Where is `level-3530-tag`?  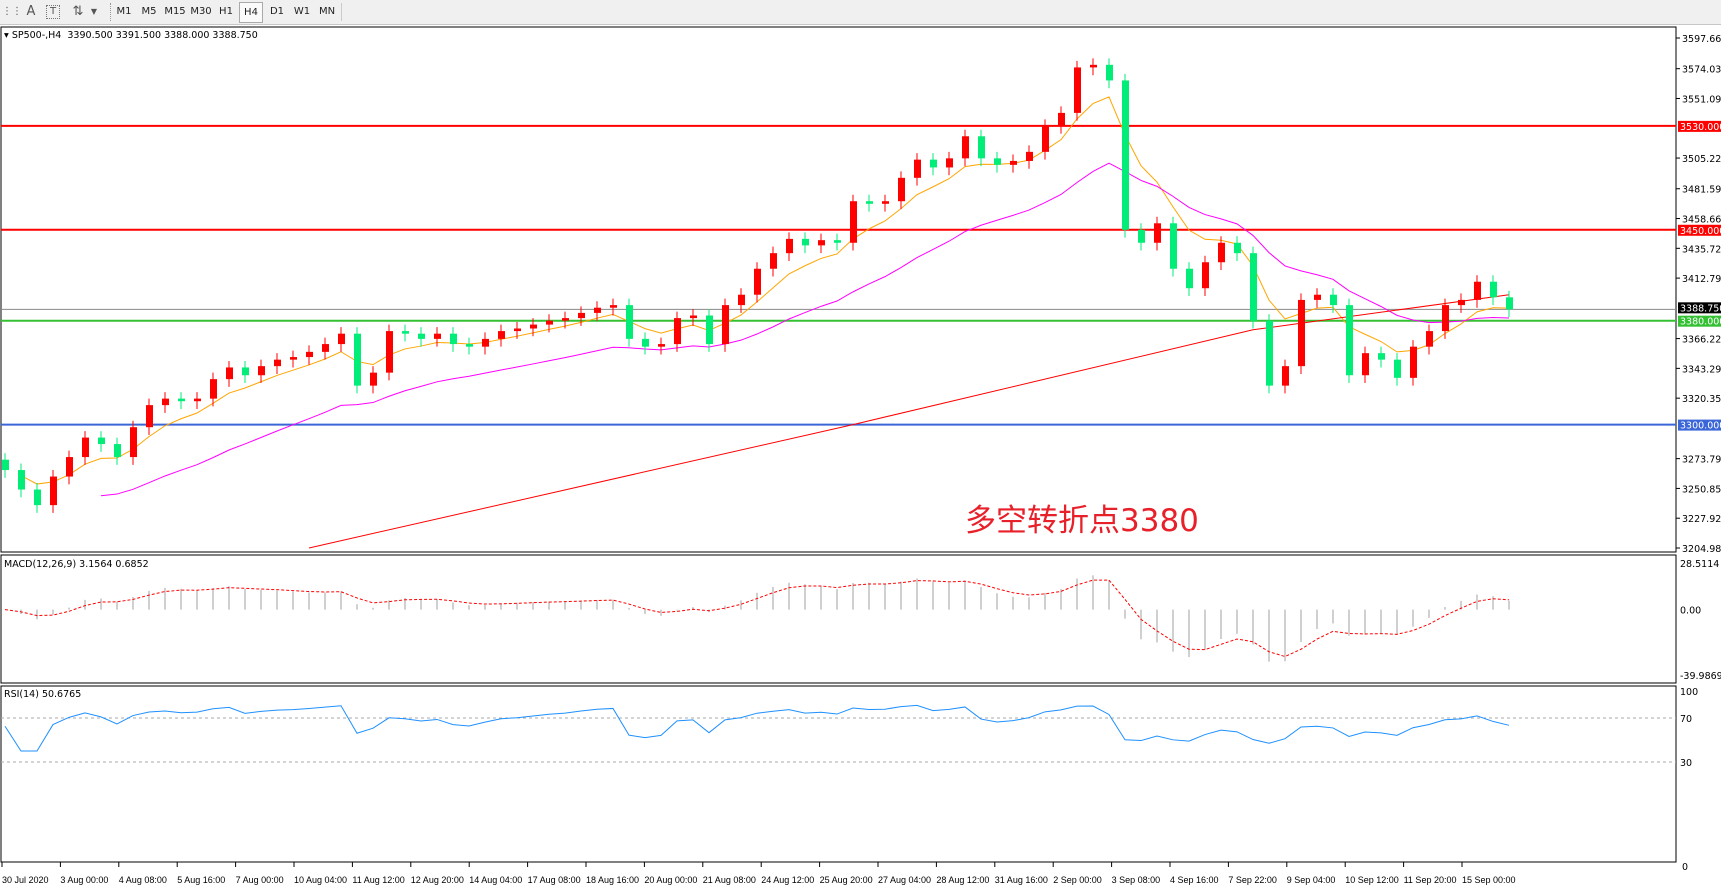
level-3530-tag is located at coordinates (1699, 126).